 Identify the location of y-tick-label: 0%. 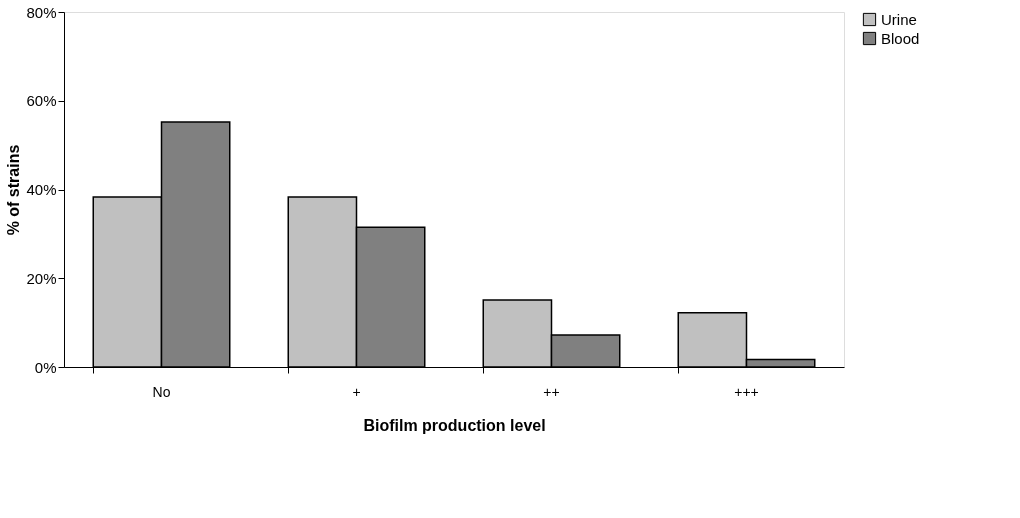
(45, 367).